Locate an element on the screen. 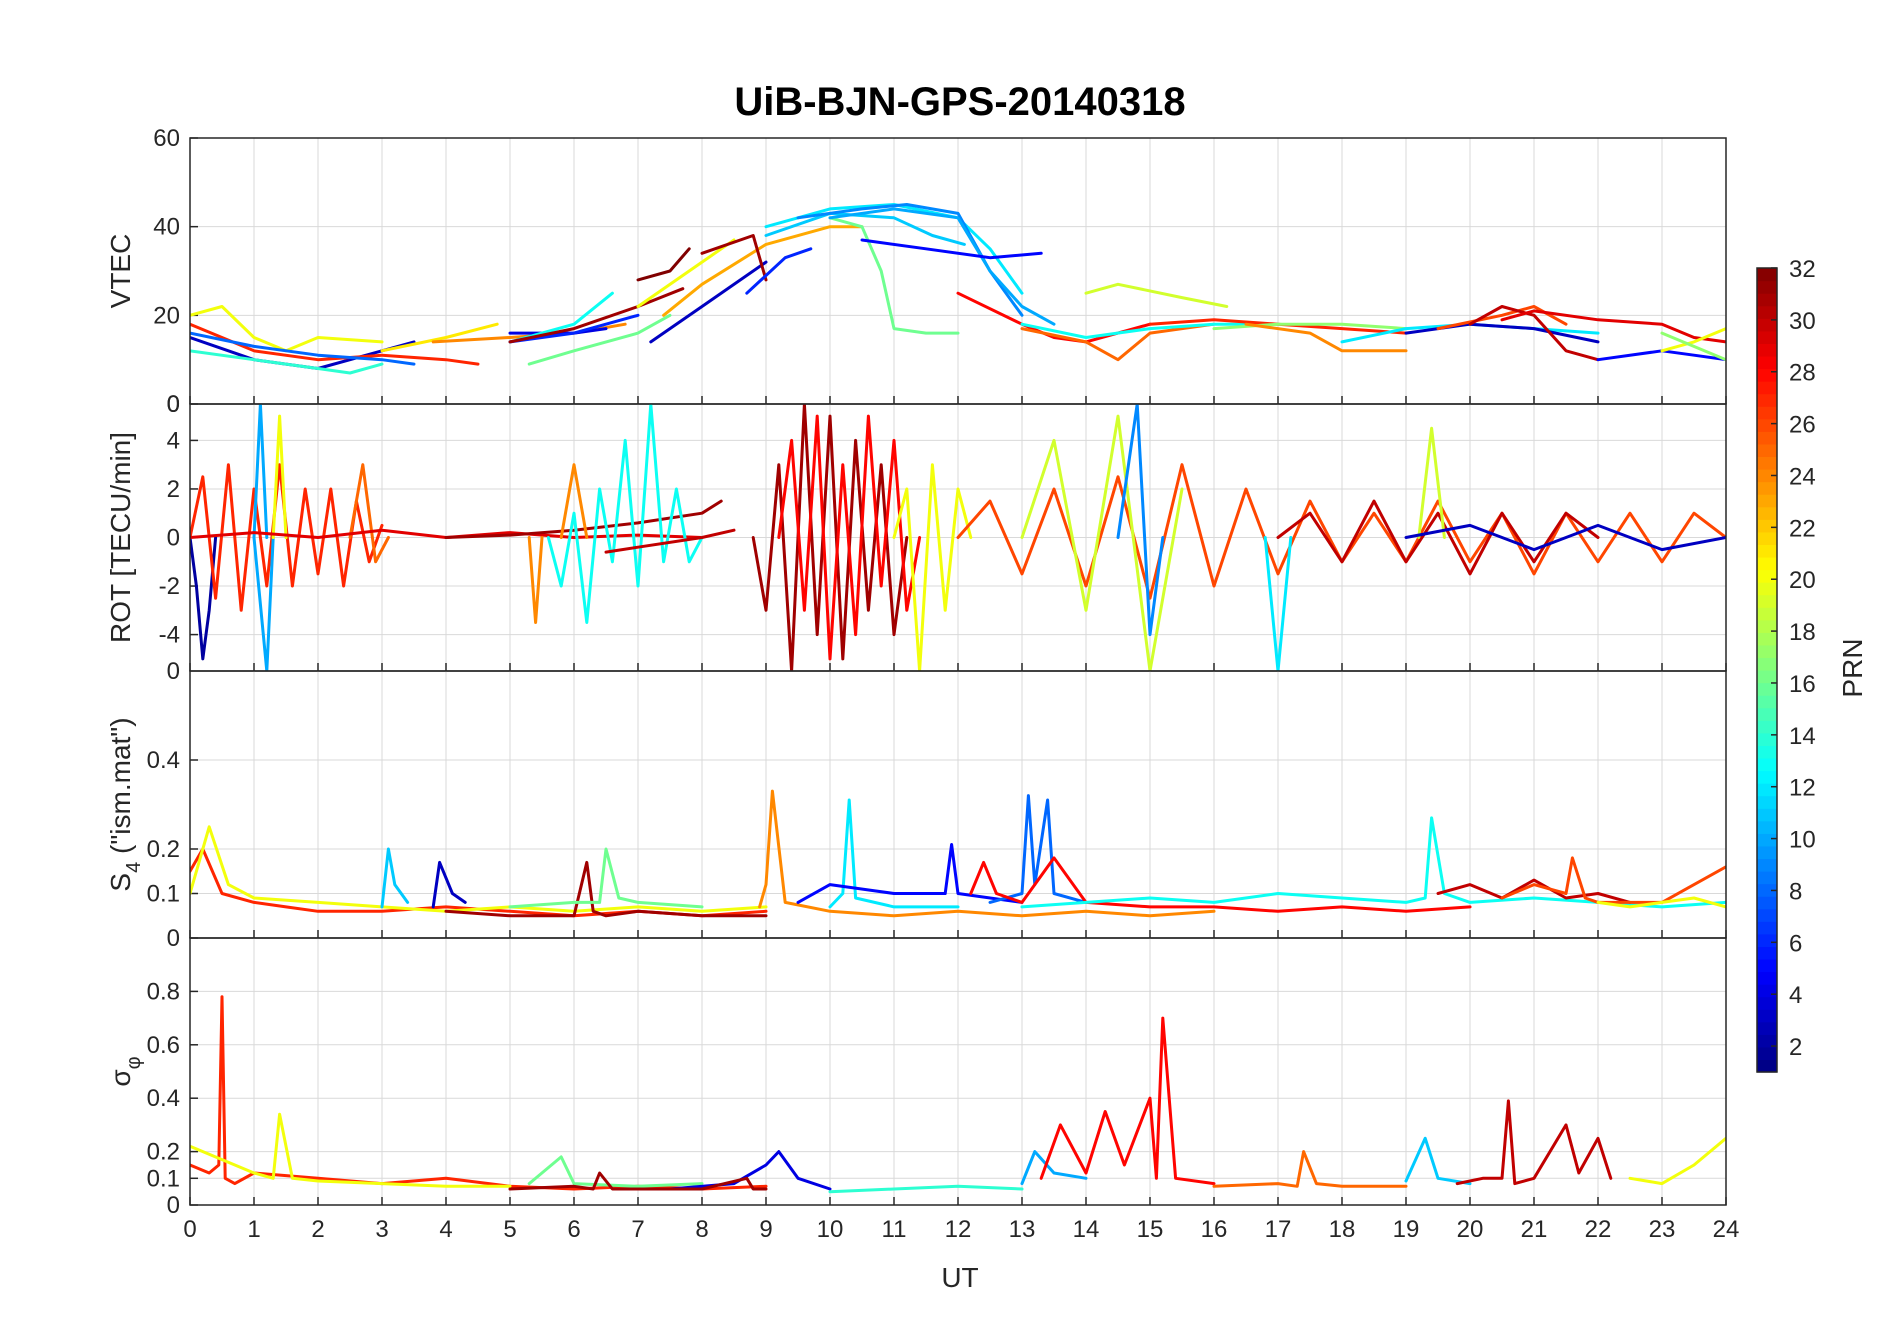  x-axis-label: UT is located at coordinates (959, 1277).